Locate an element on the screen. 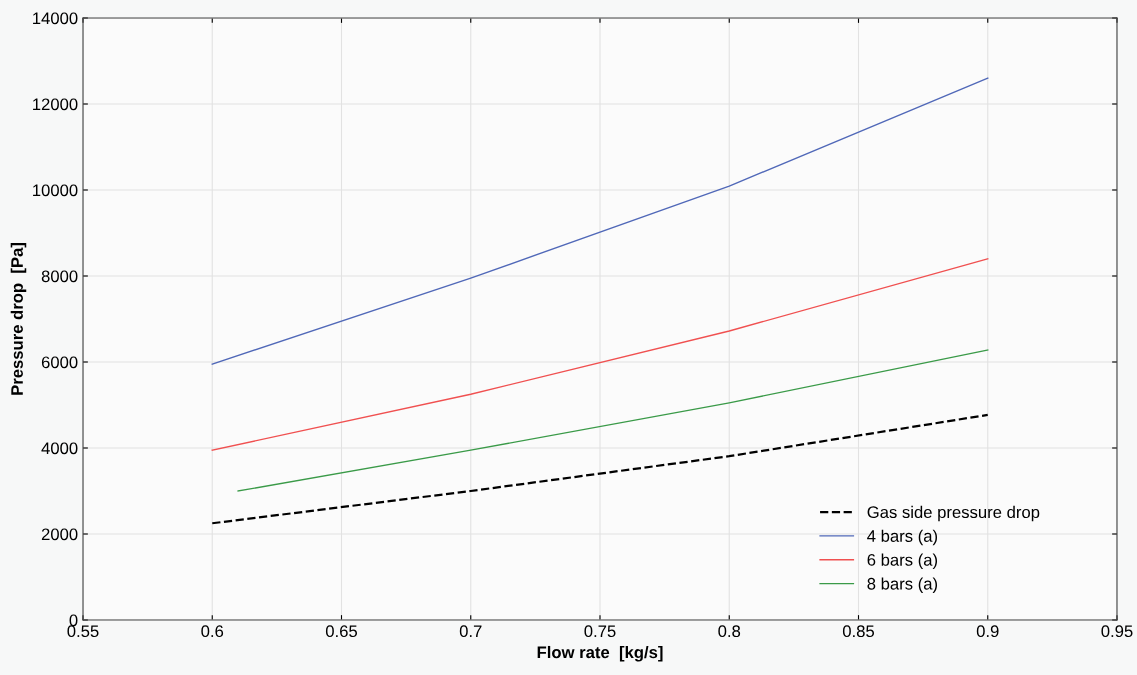 The width and height of the screenshot is (1137, 675). x-tick-label: 0.95 is located at coordinates (1117, 631).